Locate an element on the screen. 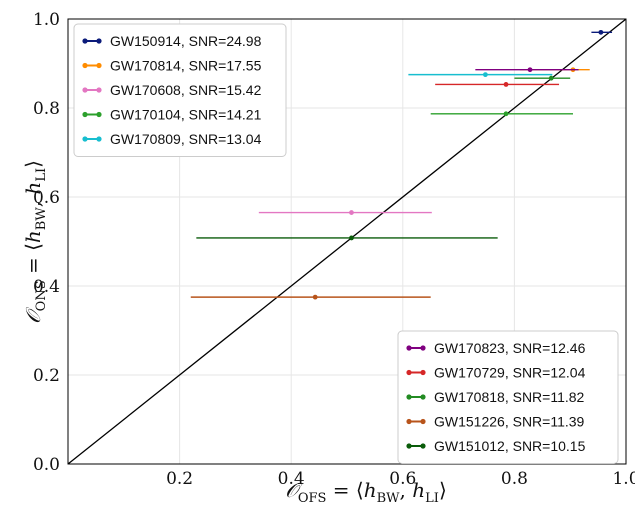 This screenshot has width=635, height=506. legend-label: GW170809, SNR=13.04 is located at coordinates (186, 139).